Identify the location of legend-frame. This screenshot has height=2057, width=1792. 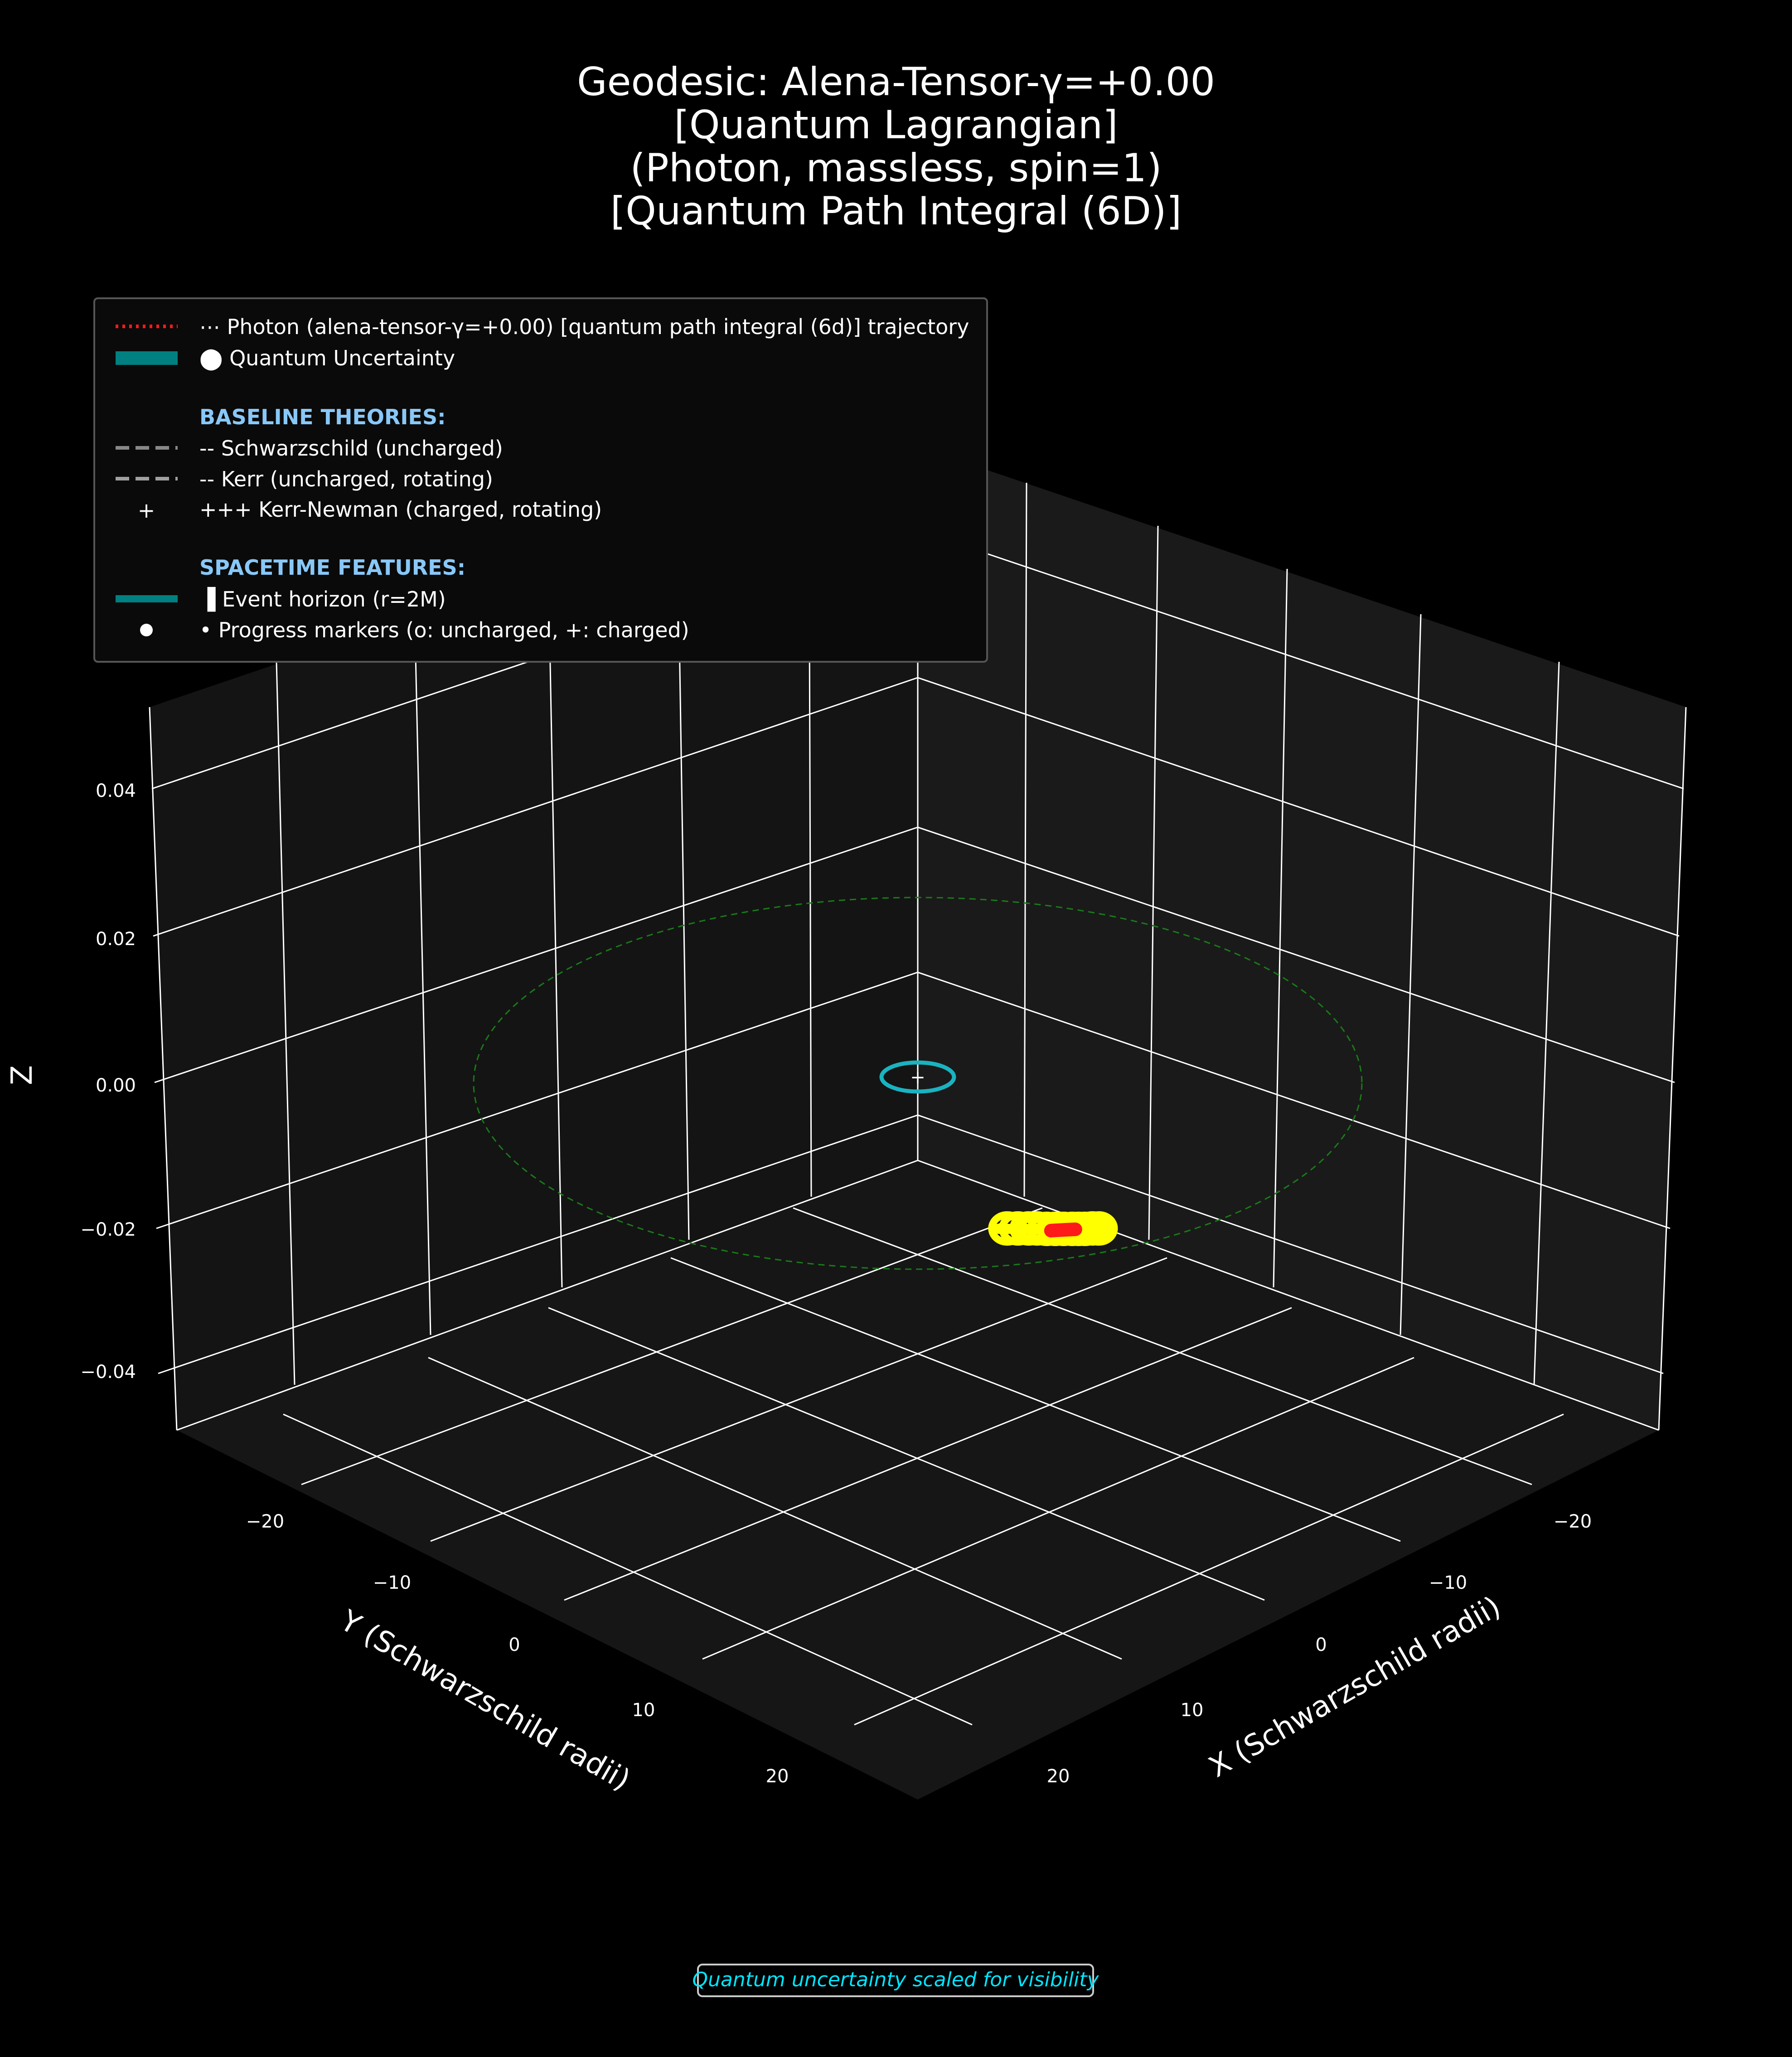
(541, 480).